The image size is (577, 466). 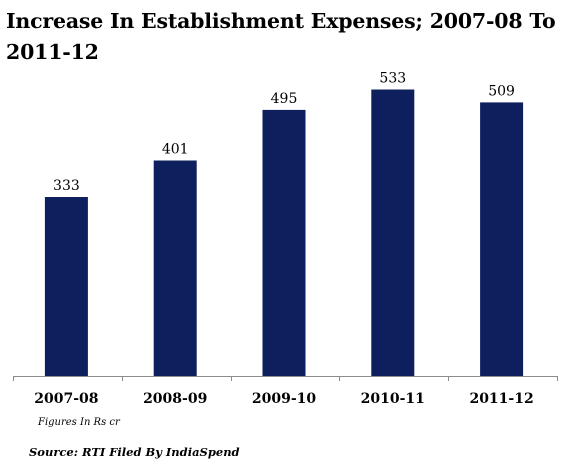 What do you see at coordinates (66, 399) in the screenshot?
I see `x-tick-label-2007-08: 2007-08` at bounding box center [66, 399].